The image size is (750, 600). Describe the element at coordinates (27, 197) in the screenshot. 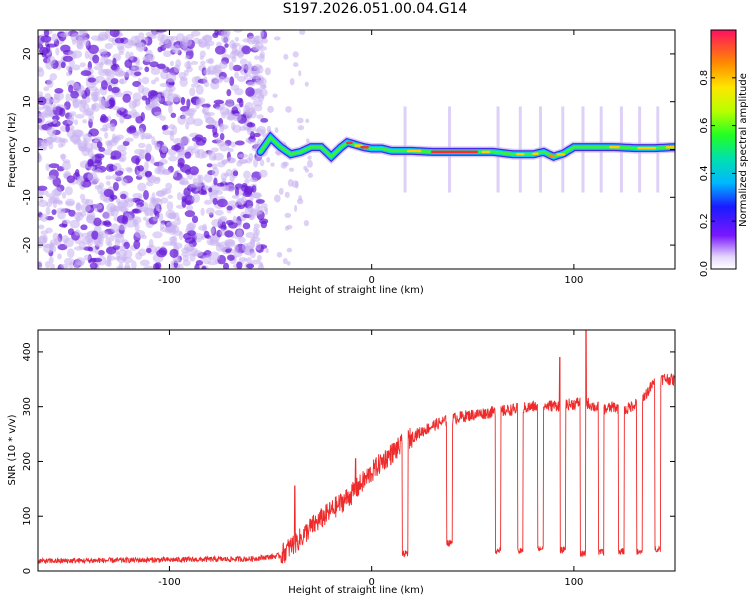

I see `spectrogram-ytick-label: -10` at that location.